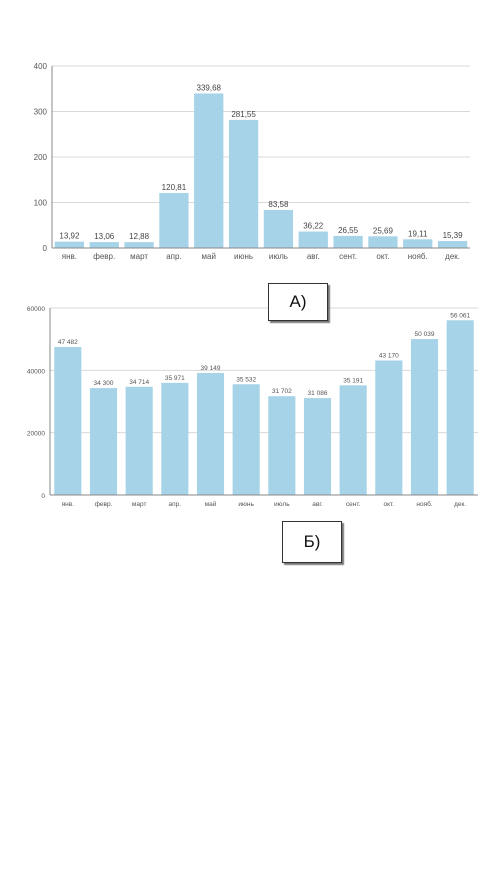  What do you see at coordinates (41, 112) in the screenshot?
I see `chart-a-ytick-label: 300` at bounding box center [41, 112].